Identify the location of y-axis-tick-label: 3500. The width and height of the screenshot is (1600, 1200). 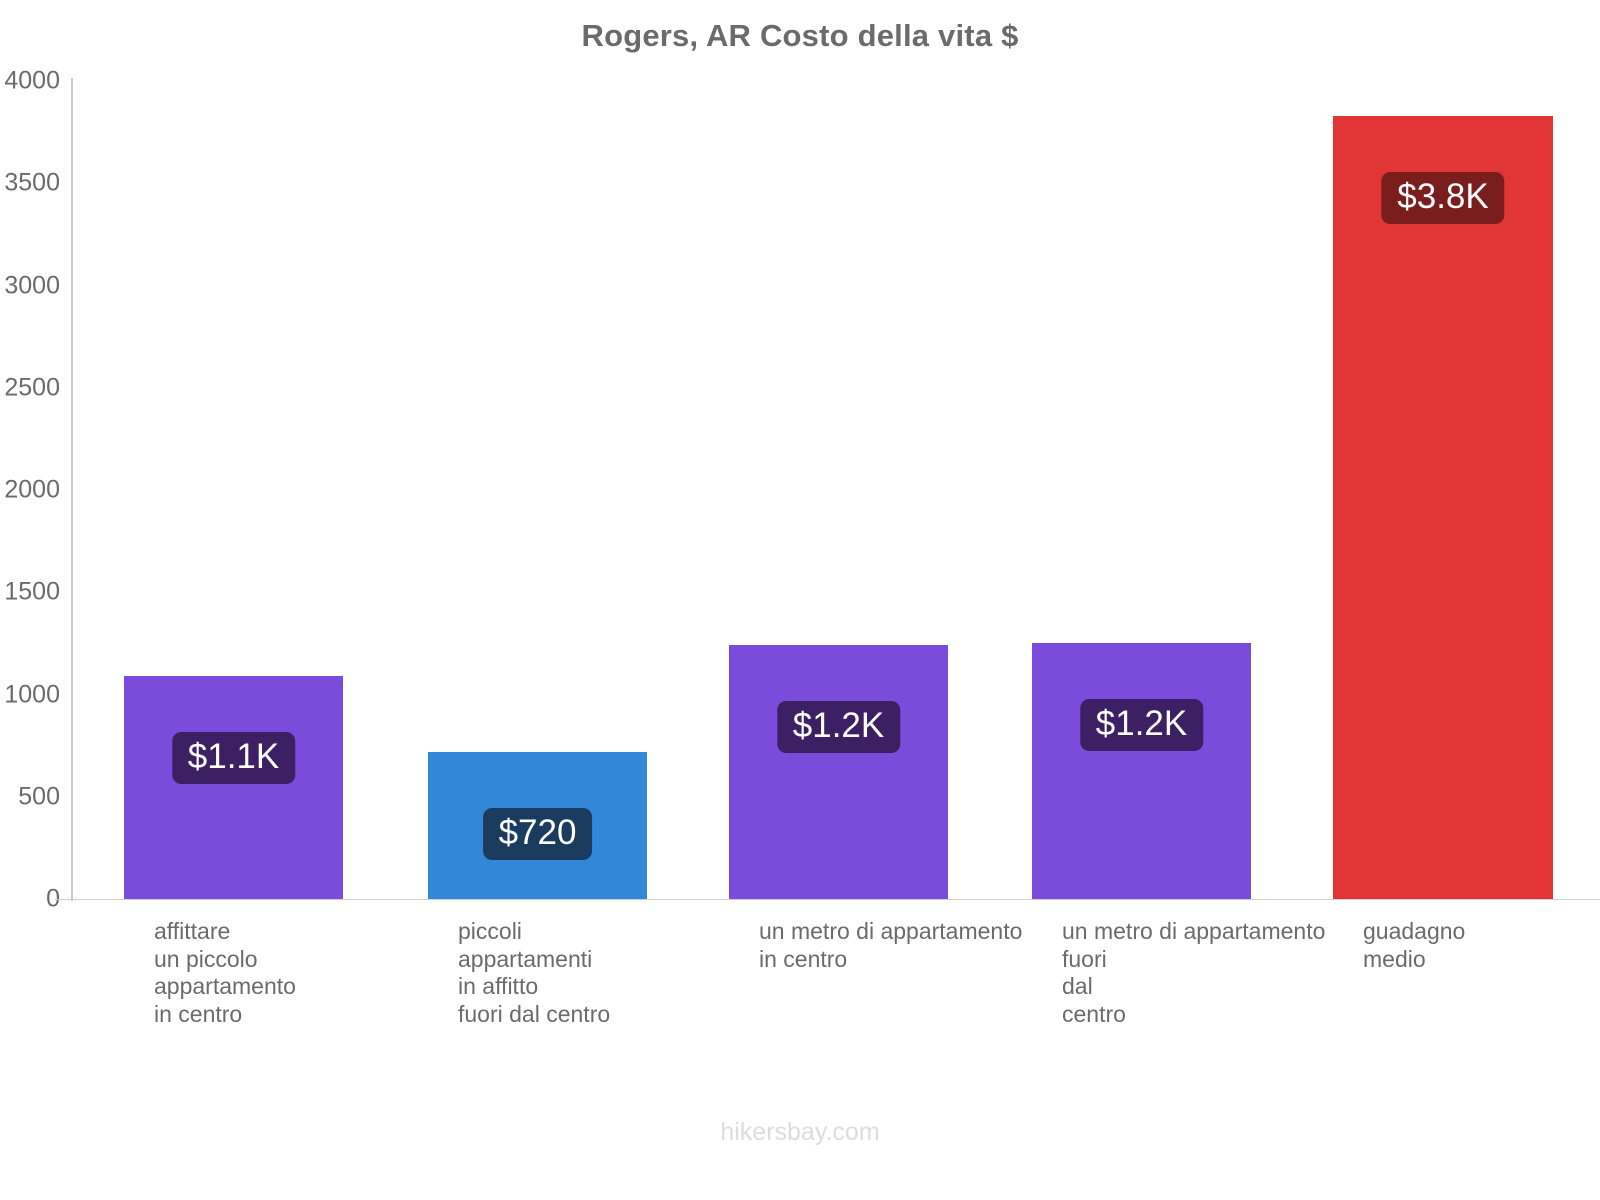
(32, 182).